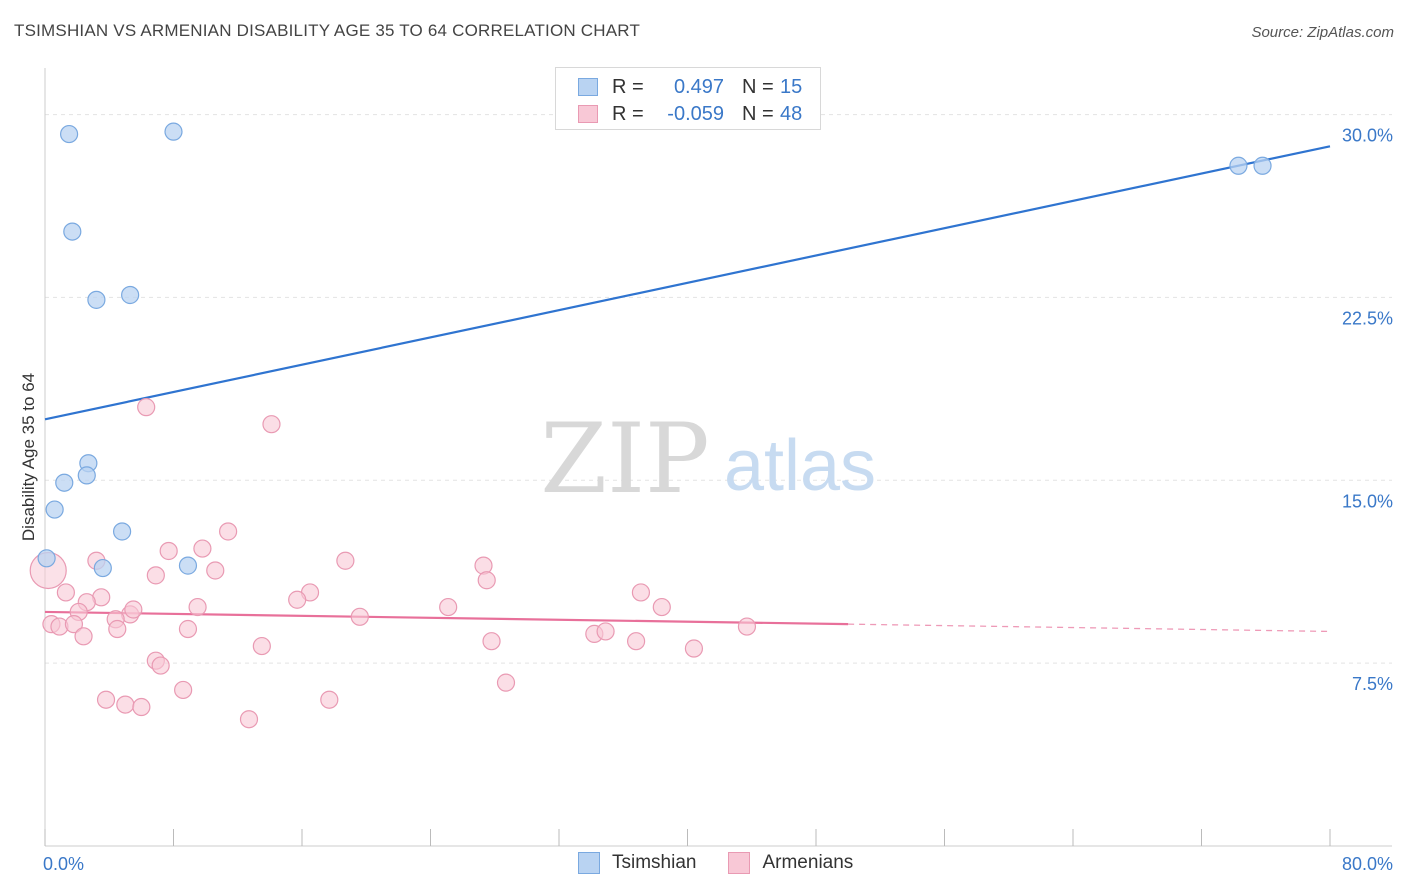  What do you see at coordinates (791, 113) in the screenshot?
I see `n-value: 48` at bounding box center [791, 113].